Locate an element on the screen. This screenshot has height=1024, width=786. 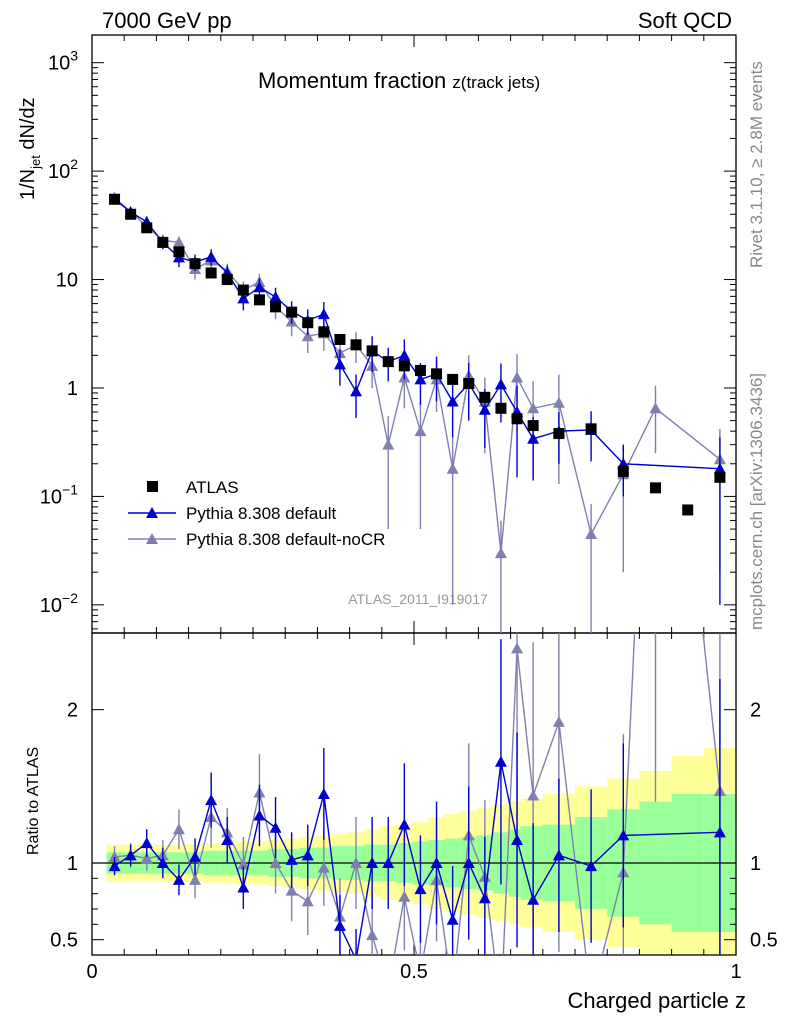
y-tick-label-main-4: 10⁻¹ is located at coordinates (59, 494).